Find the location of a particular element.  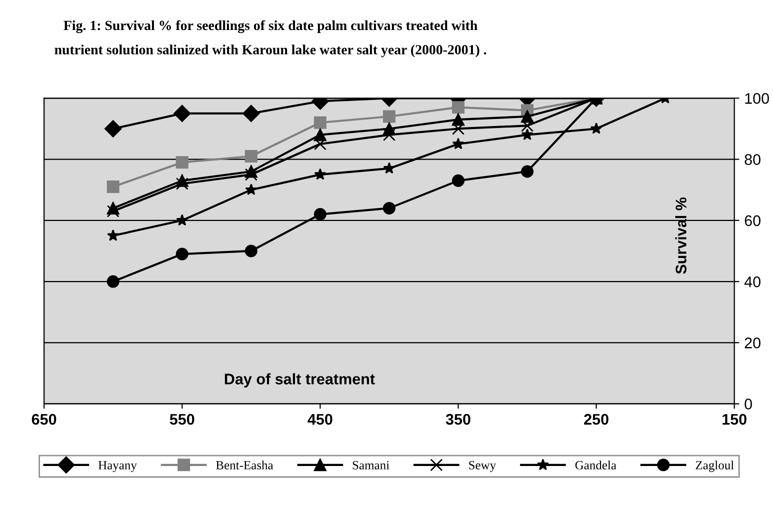

legend-label: Bent-Easha is located at coordinates (245, 465).